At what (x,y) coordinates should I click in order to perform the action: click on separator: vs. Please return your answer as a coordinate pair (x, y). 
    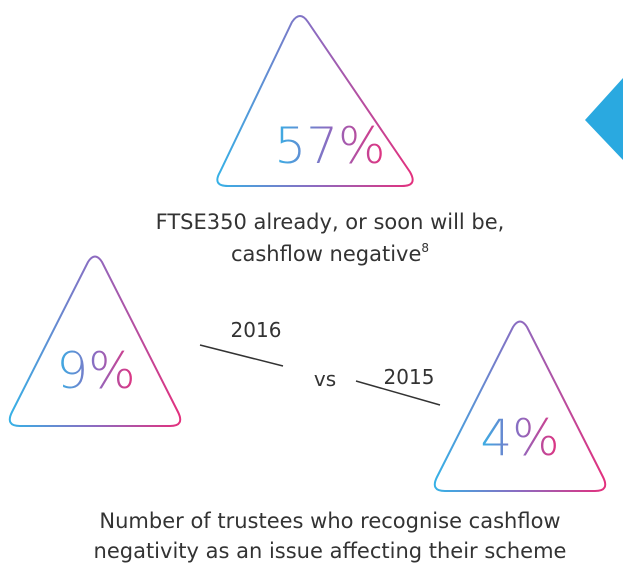
    Looking at the image, I should click on (325, 379).